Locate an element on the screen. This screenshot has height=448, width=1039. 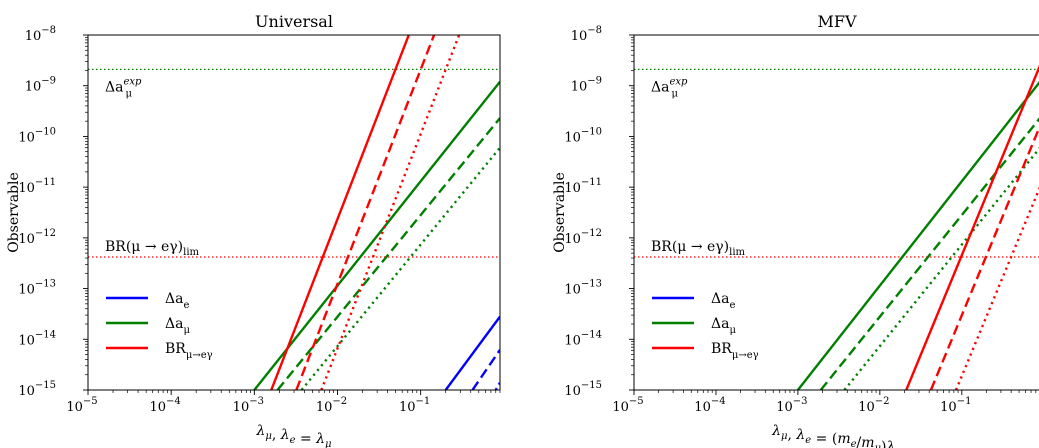
y-tick-label: 10⁻¹¹ is located at coordinates (37, 186).